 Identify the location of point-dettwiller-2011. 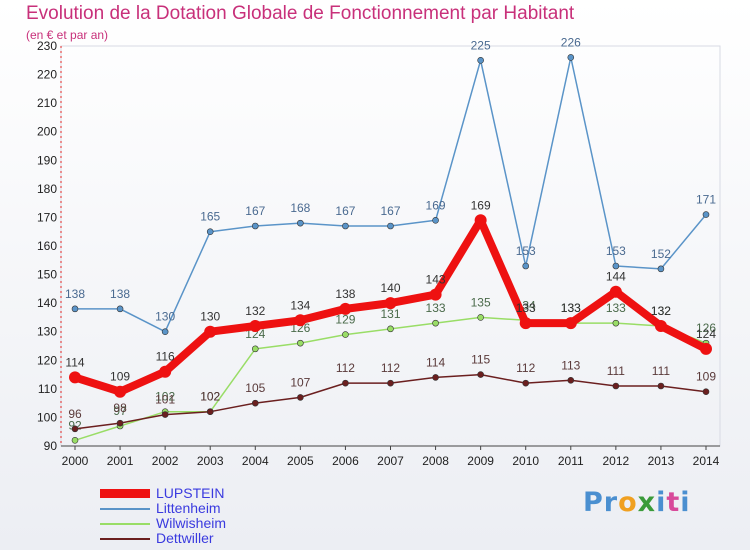
(571, 380).